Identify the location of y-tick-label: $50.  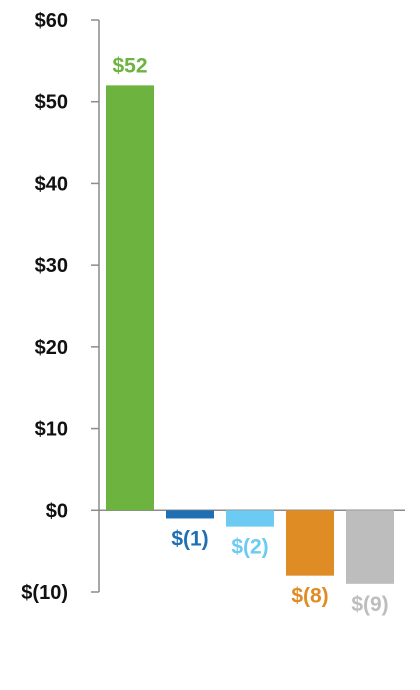
(51, 103).